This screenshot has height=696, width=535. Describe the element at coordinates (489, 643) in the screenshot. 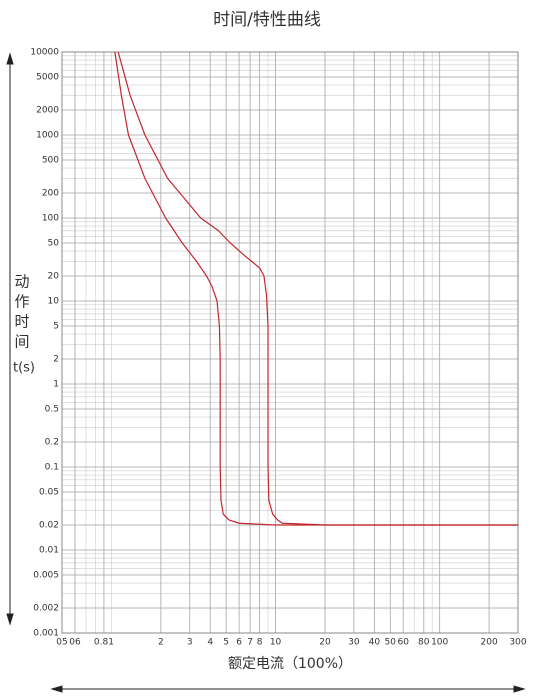

I see `x-tick-label: 200` at that location.